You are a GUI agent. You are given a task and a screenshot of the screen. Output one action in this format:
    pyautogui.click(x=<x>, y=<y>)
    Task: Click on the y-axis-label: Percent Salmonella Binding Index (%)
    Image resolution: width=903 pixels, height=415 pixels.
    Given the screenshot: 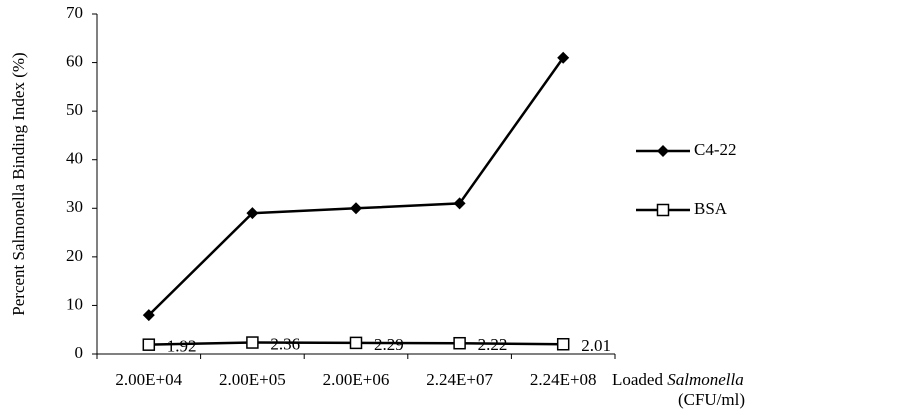 What is the action you would take?
    pyautogui.click(x=18, y=183)
    